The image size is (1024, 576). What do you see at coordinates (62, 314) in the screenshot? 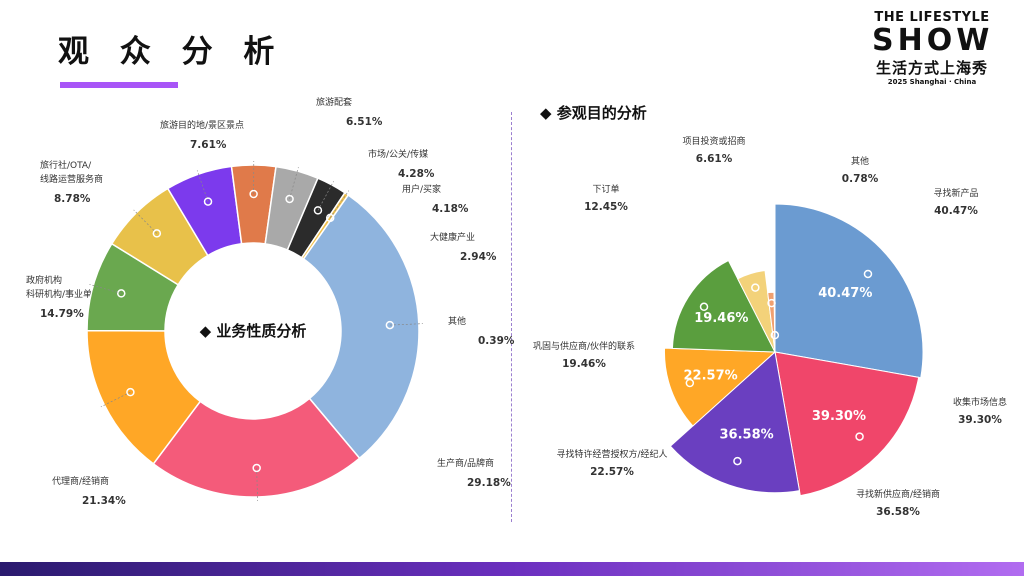
I see `donut-pct-2: 14.79%` at bounding box center [62, 314].